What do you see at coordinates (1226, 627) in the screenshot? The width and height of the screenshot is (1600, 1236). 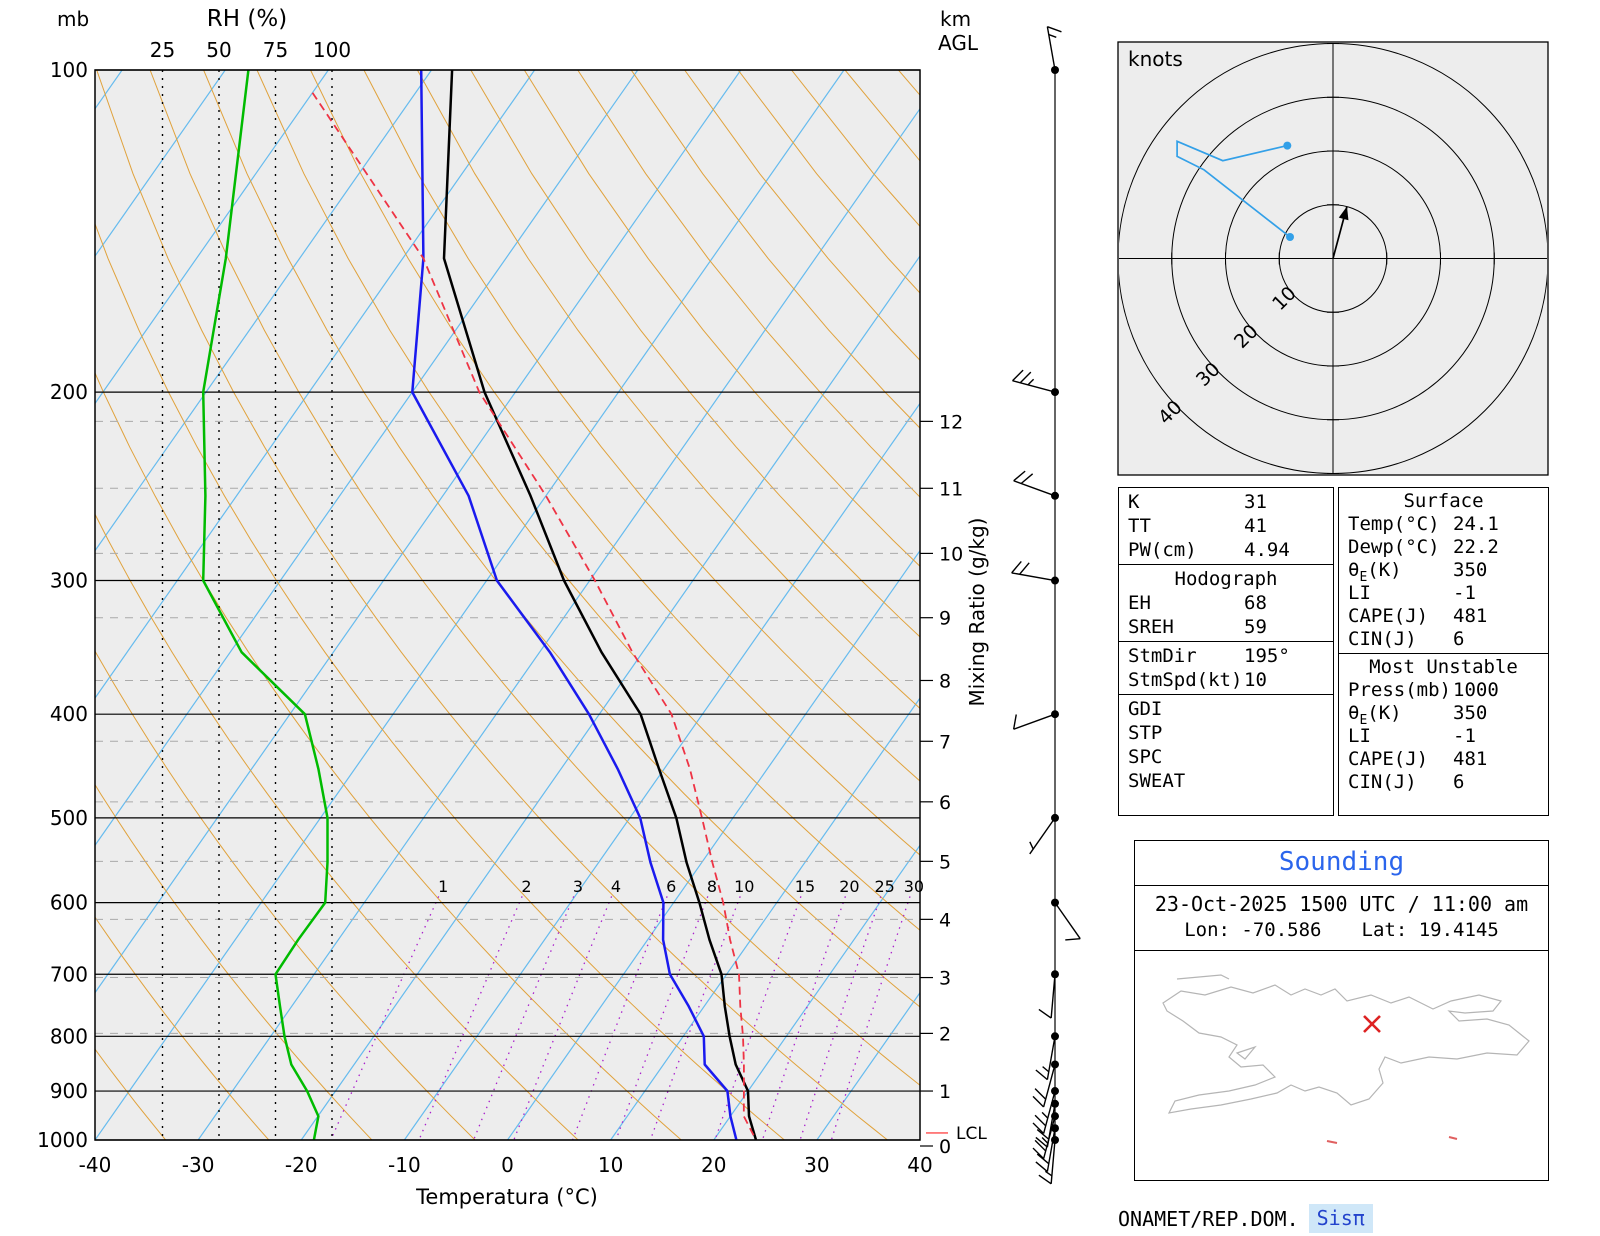 I see `stat-row: SREH 59` at bounding box center [1226, 627].